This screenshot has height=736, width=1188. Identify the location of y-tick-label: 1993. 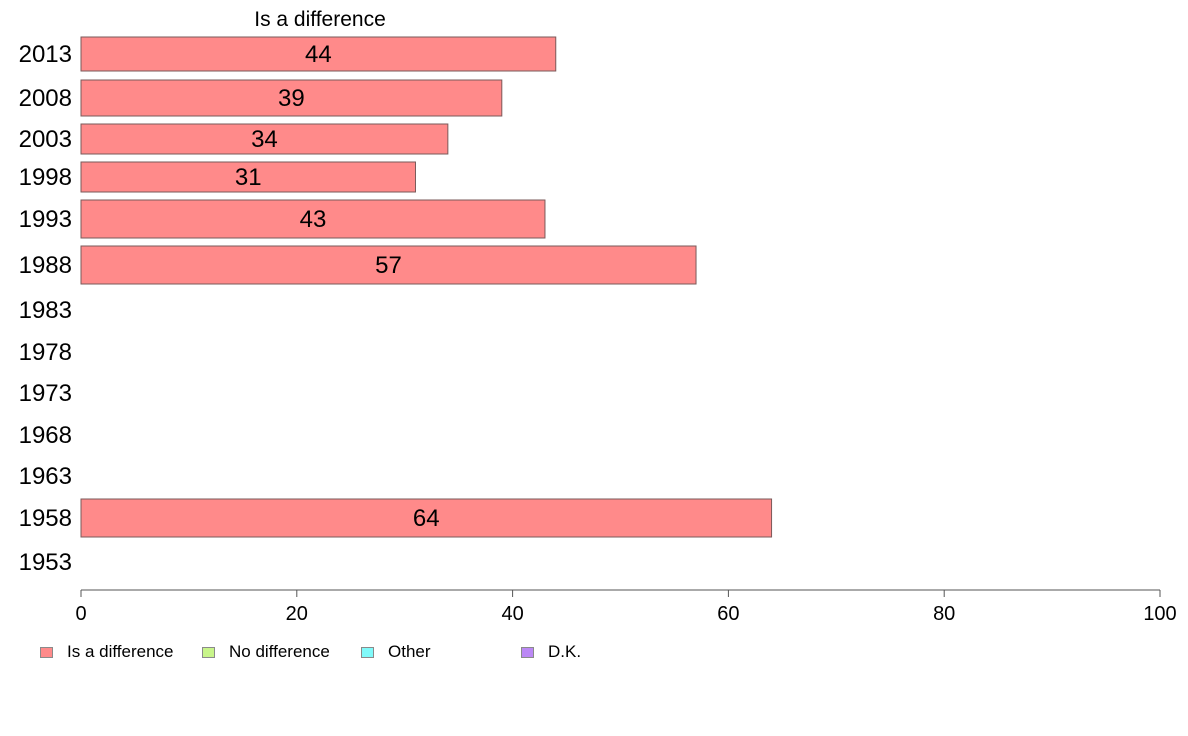
(45, 219).